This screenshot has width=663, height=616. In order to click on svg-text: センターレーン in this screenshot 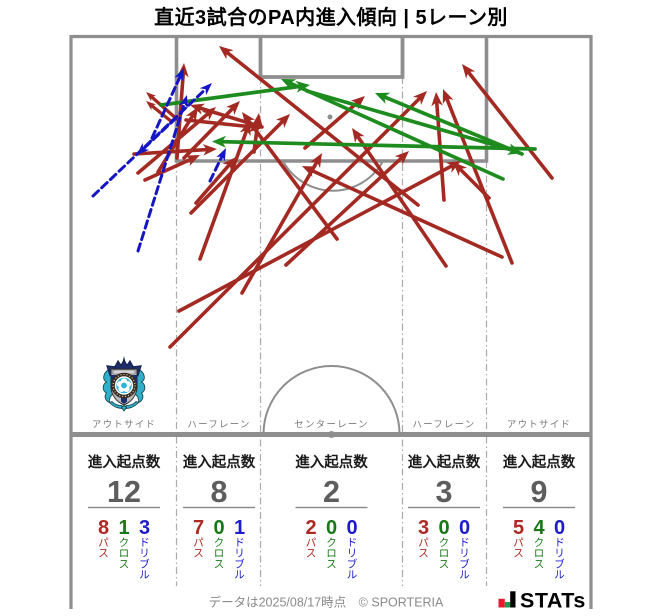, I will do `click(331, 425)`.